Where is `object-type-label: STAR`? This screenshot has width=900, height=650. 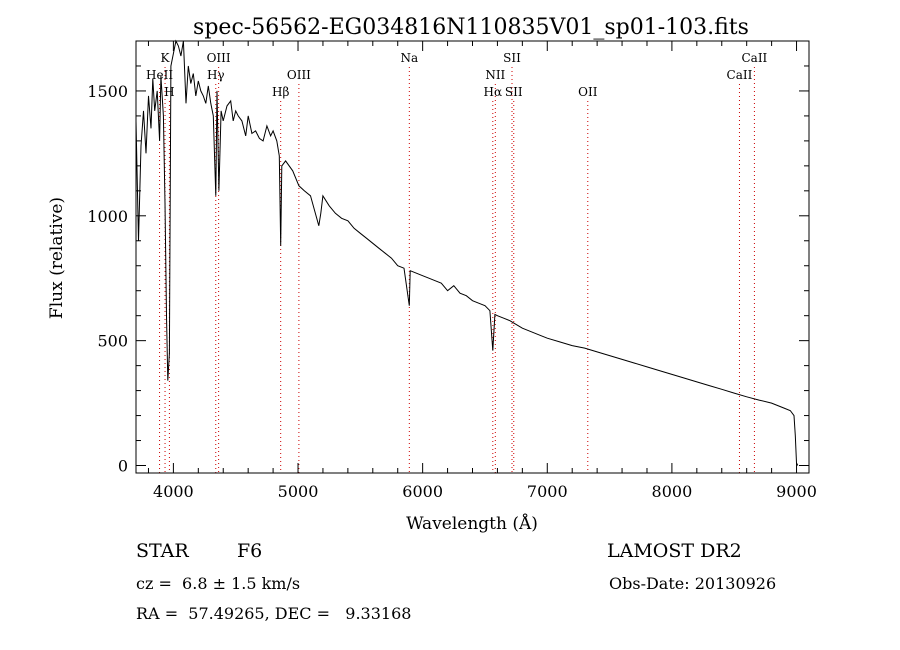 object-type-label: STAR is located at coordinates (162, 551).